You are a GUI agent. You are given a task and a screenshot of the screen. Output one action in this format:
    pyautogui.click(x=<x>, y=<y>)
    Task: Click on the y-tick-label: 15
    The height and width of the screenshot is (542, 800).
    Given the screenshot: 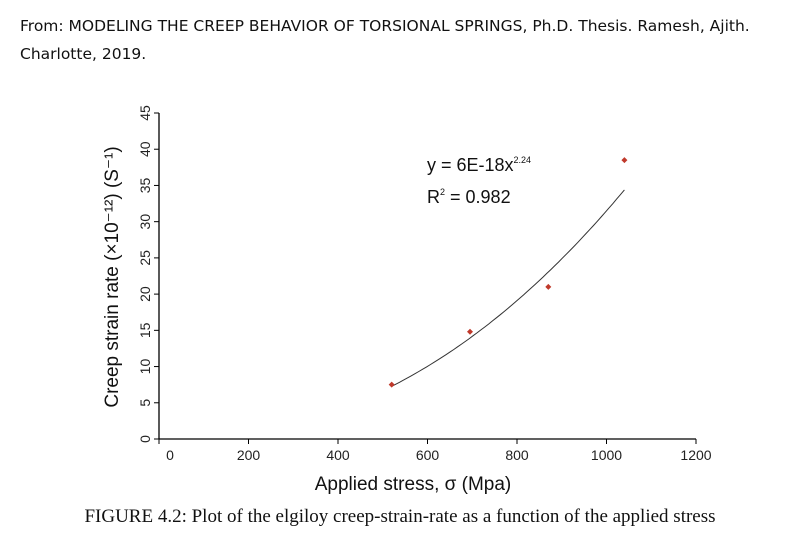 What is the action you would take?
    pyautogui.click(x=145, y=330)
    